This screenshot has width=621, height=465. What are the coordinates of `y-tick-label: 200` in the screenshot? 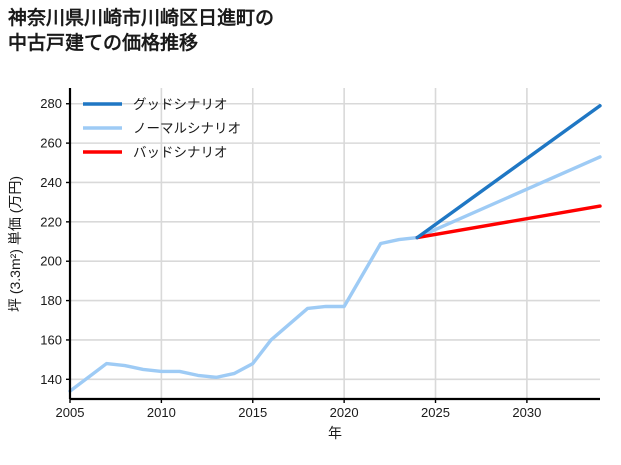 It's located at (51, 261).